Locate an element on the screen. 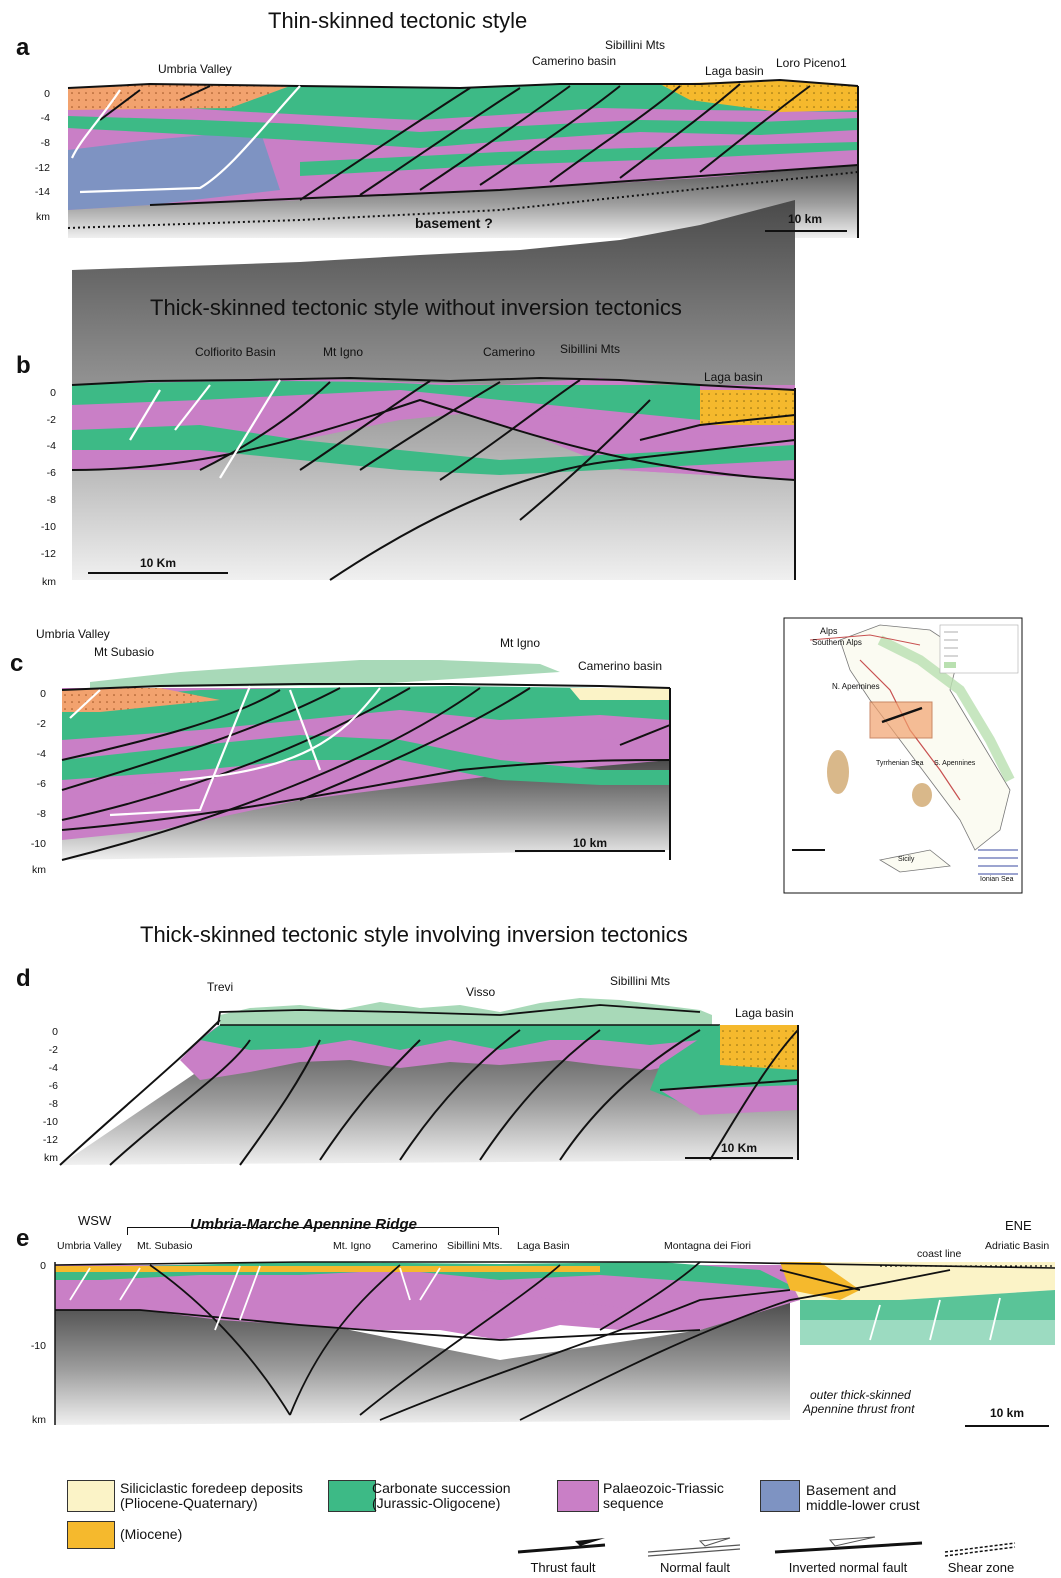 Image resolution: width=1061 pixels, height=1578 pixels. panel-b-carbonate is located at coordinates (386, 402).